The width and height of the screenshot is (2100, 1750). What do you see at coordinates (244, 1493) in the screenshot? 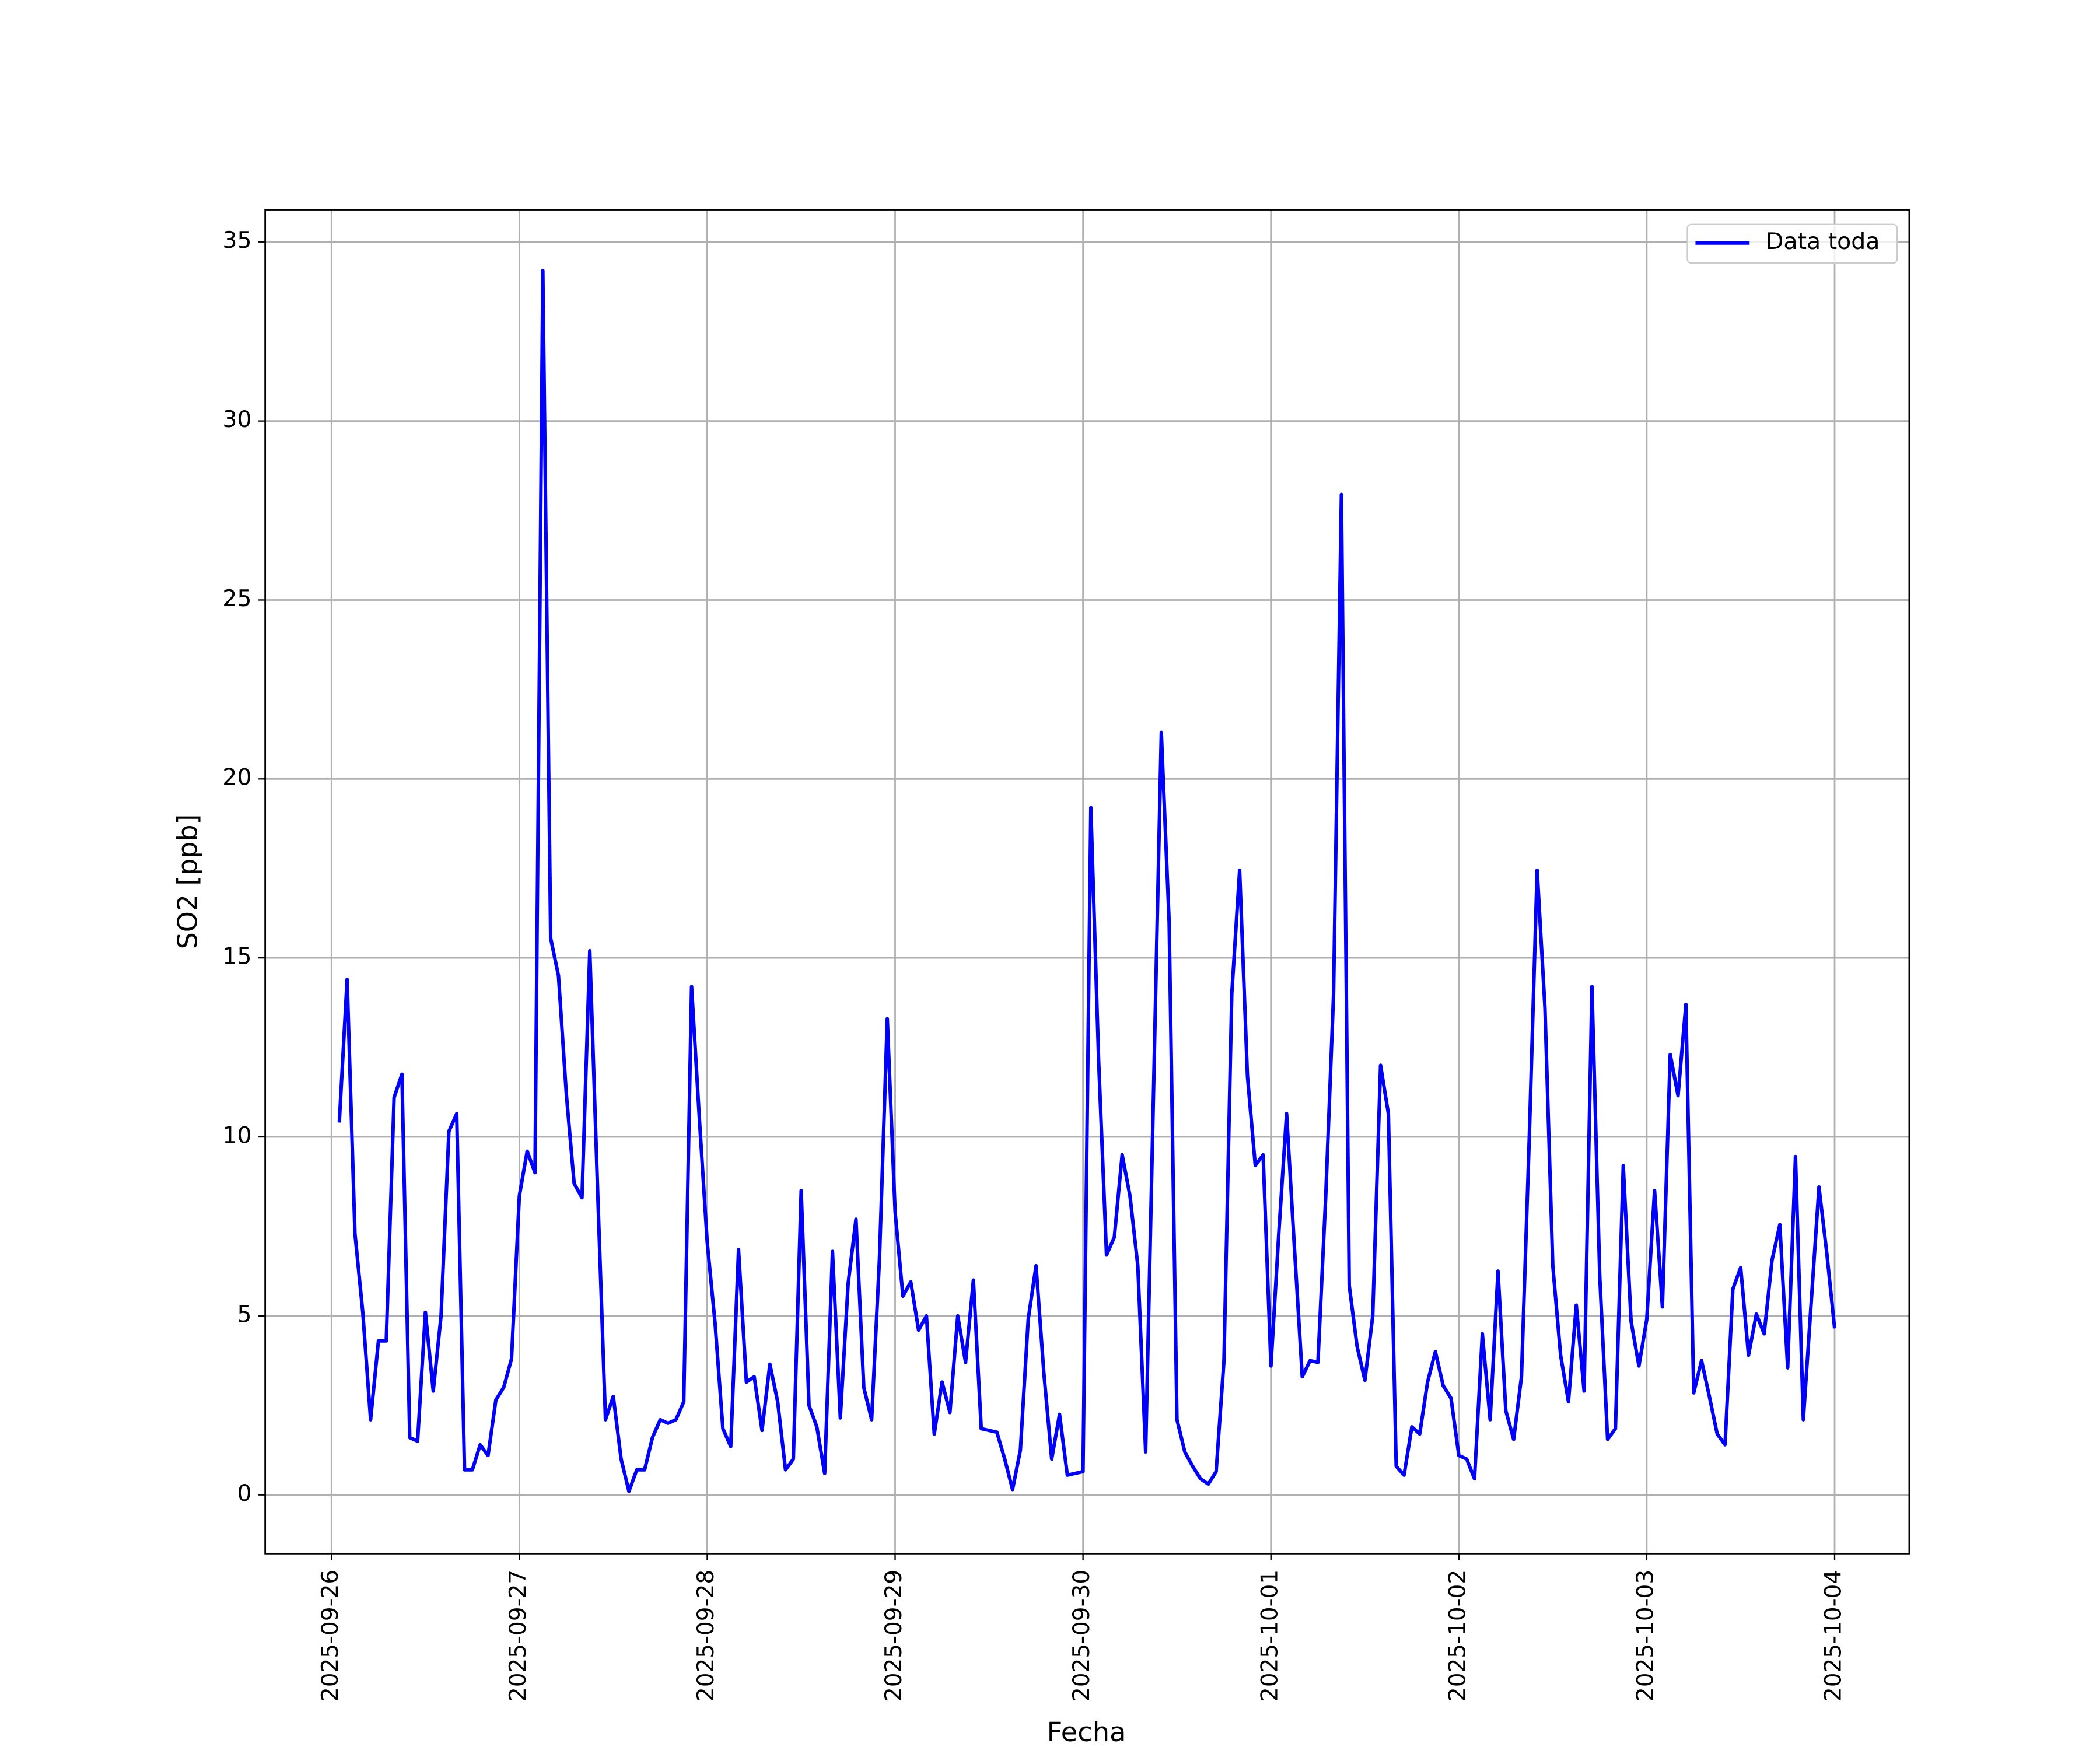
I see `y-tick-label: 0` at bounding box center [244, 1493].